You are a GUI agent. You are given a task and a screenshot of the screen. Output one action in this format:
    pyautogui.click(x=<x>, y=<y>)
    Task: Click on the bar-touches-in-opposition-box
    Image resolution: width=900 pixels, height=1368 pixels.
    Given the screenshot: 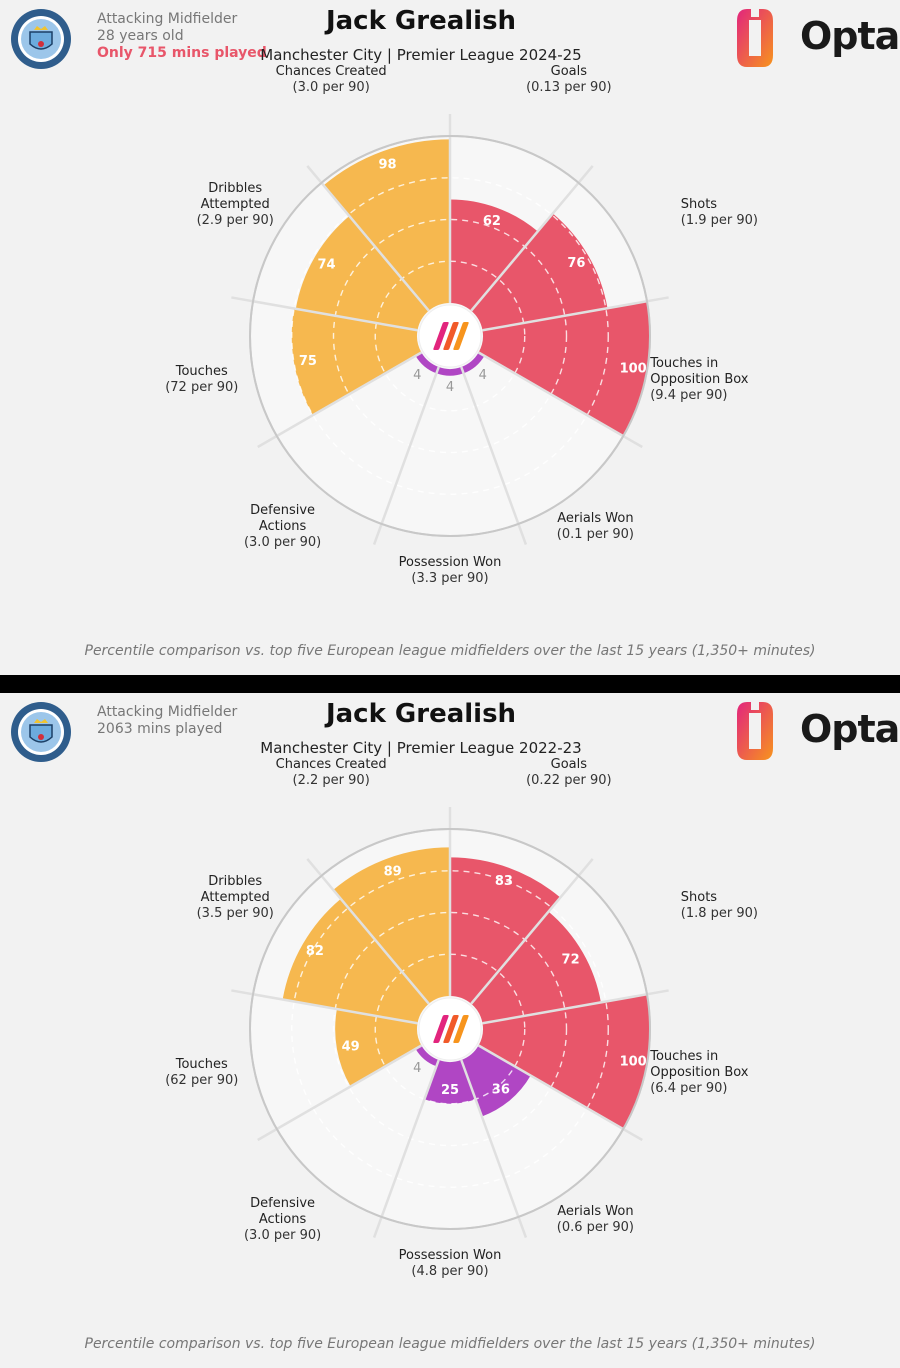 What is the action you would take?
    pyautogui.click(x=564, y=1061)
    